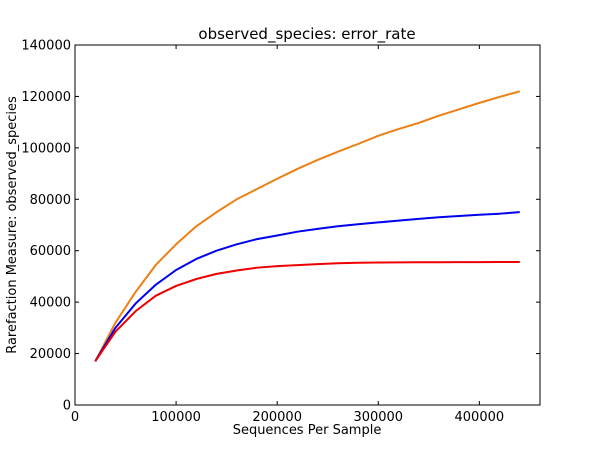  I want to click on y-tick-label: 100000, so click(46, 148).